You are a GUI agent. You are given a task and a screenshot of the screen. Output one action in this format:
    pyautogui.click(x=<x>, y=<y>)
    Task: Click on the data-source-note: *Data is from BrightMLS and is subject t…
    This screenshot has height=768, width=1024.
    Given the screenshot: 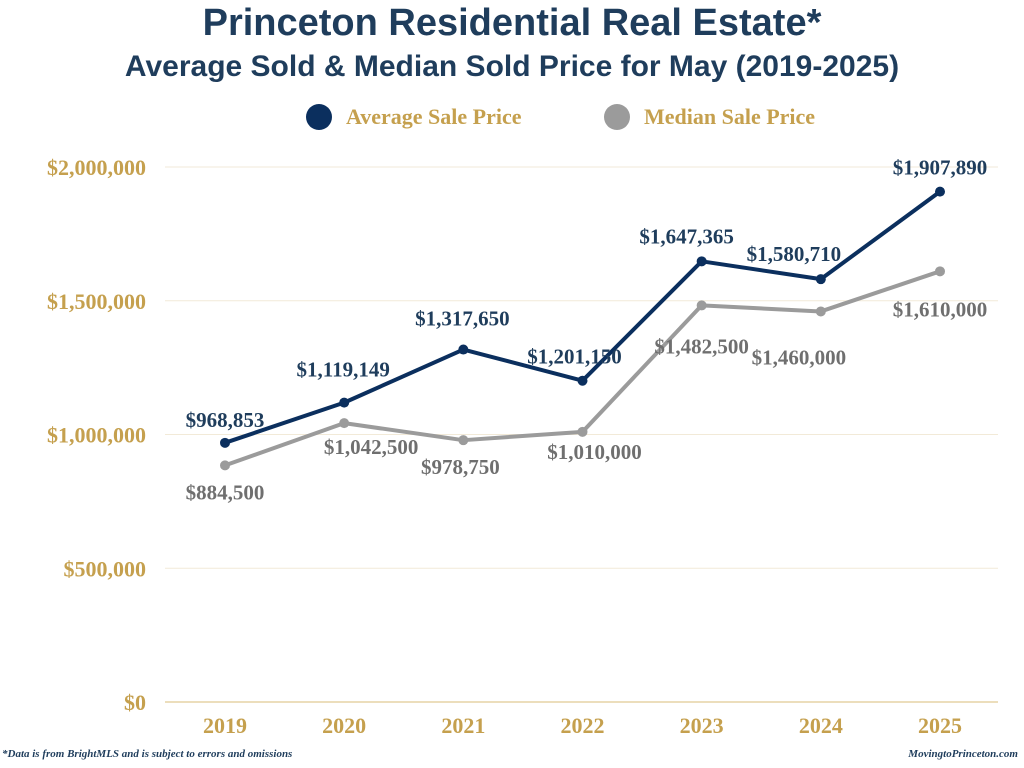 What is the action you would take?
    pyautogui.click(x=147, y=754)
    